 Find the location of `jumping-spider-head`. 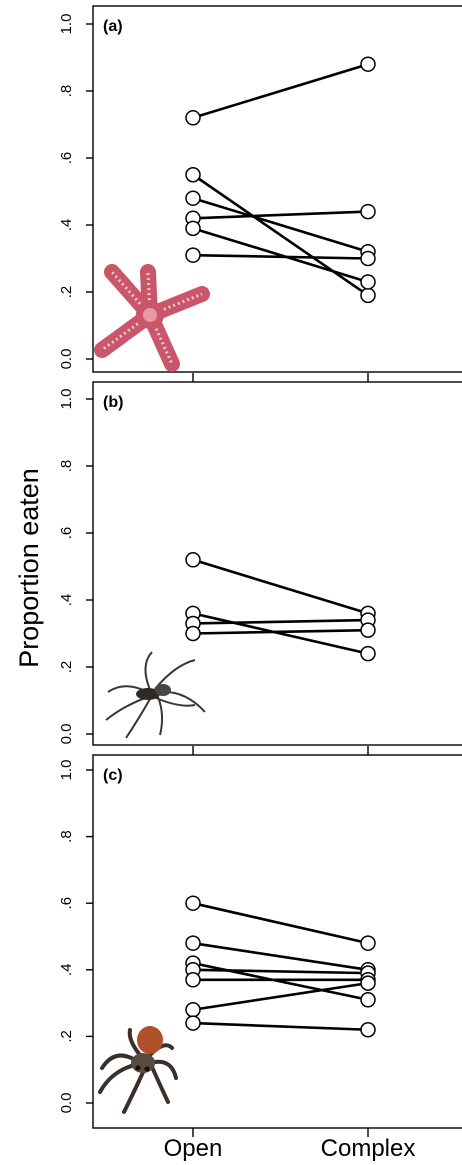

jumping-spider-head is located at coordinates (143, 1063).